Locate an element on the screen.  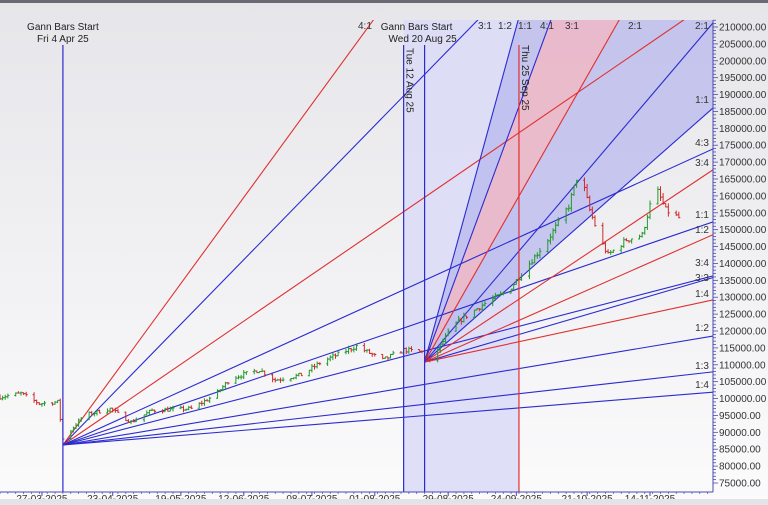
y-tick-label: 150000.00 is located at coordinates (743, 230).